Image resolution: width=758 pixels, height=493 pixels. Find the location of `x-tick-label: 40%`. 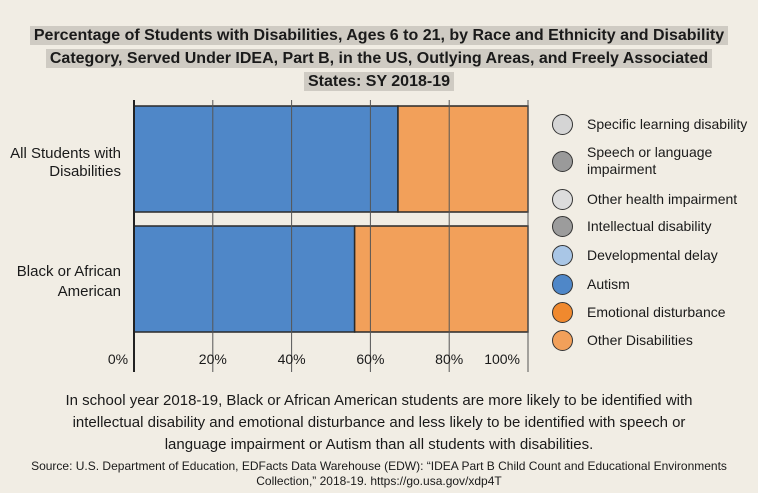

x-tick-label: 40% is located at coordinates (292, 359).